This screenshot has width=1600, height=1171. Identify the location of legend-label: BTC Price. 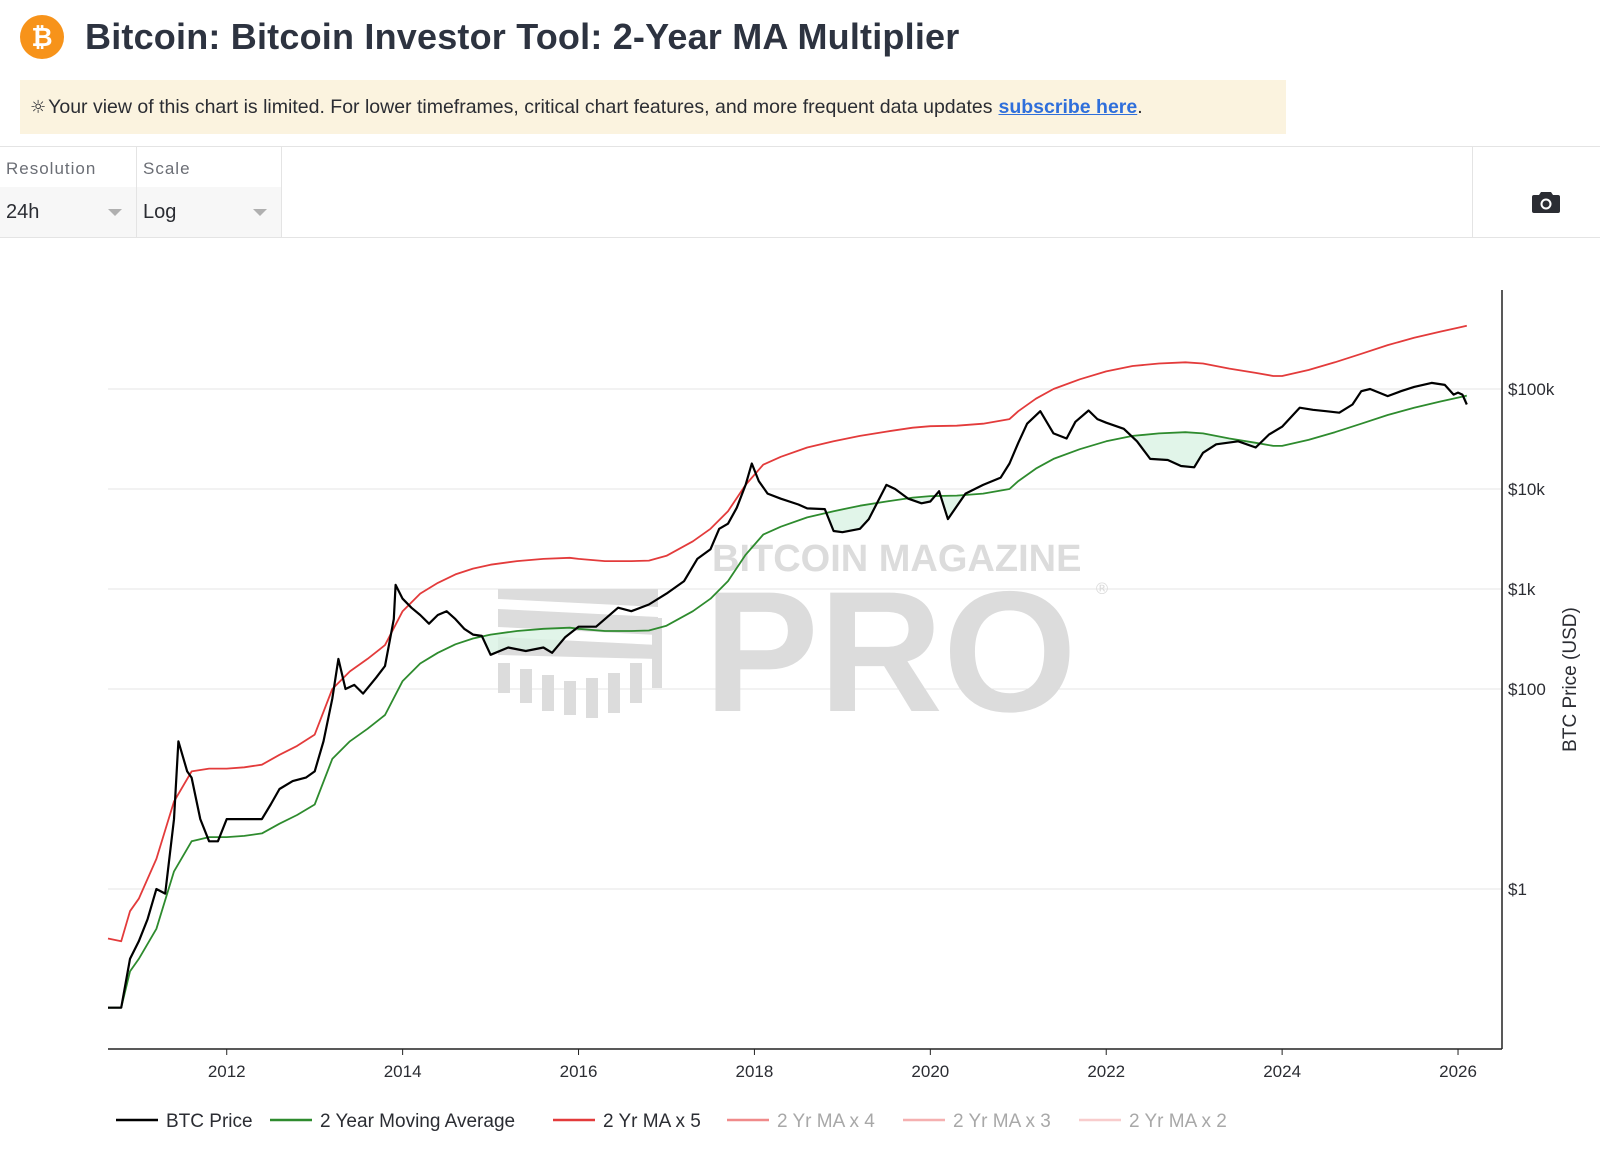
(209, 1121).